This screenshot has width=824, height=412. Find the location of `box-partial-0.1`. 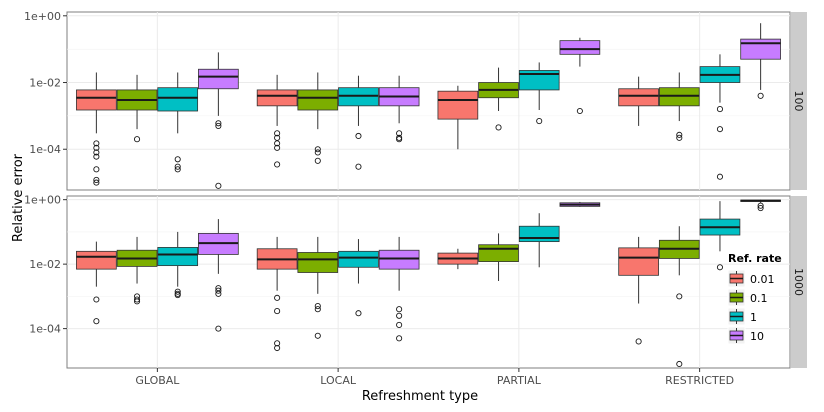

box-partial-0.1 is located at coordinates (498, 99).